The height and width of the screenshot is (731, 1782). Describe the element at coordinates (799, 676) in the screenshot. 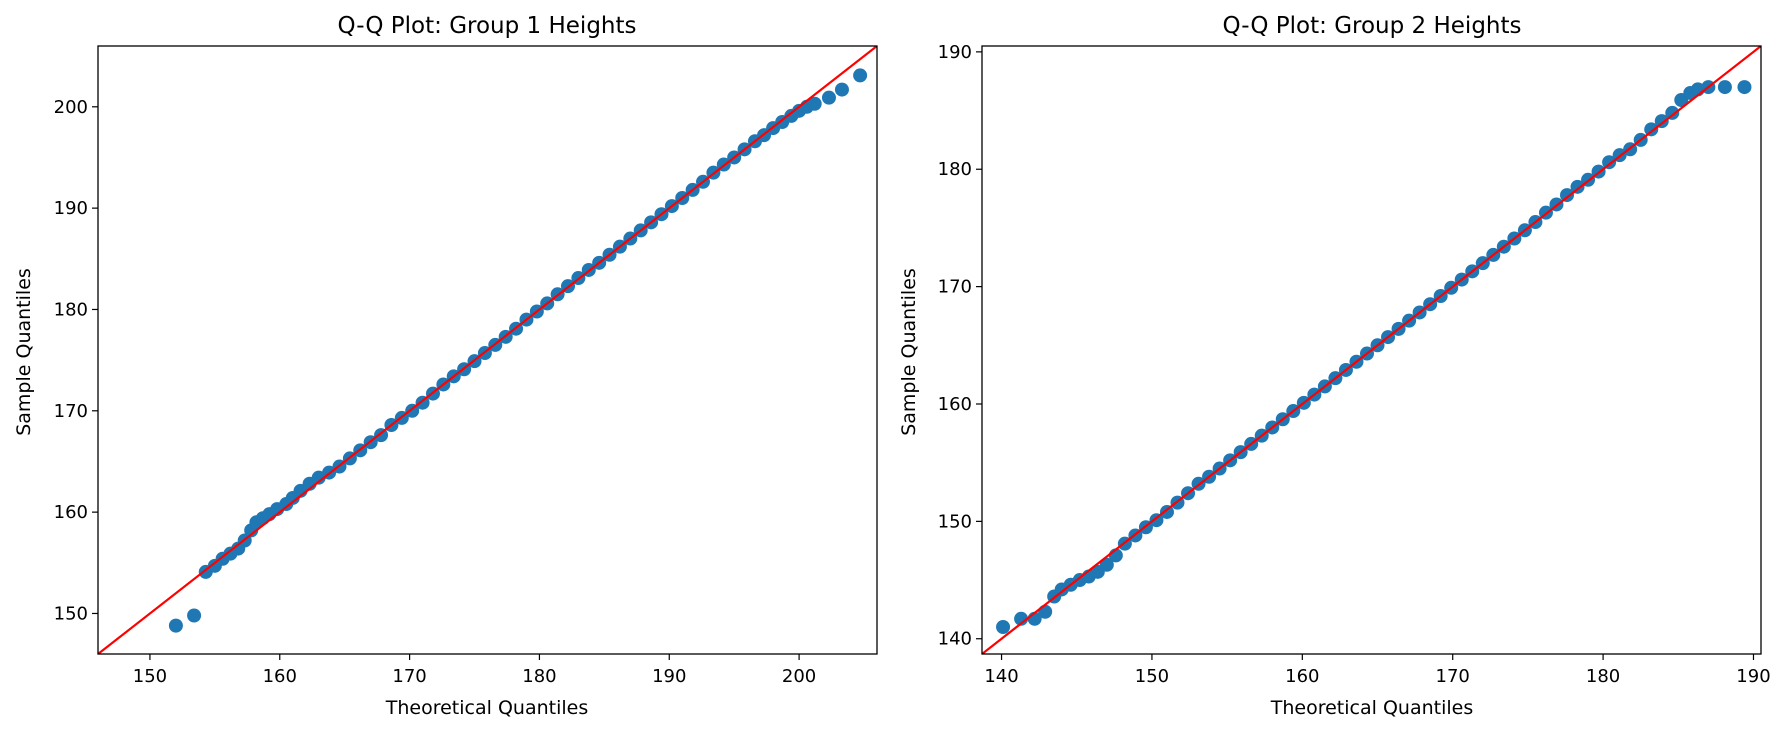

I see `x-tick-label: 200` at that location.